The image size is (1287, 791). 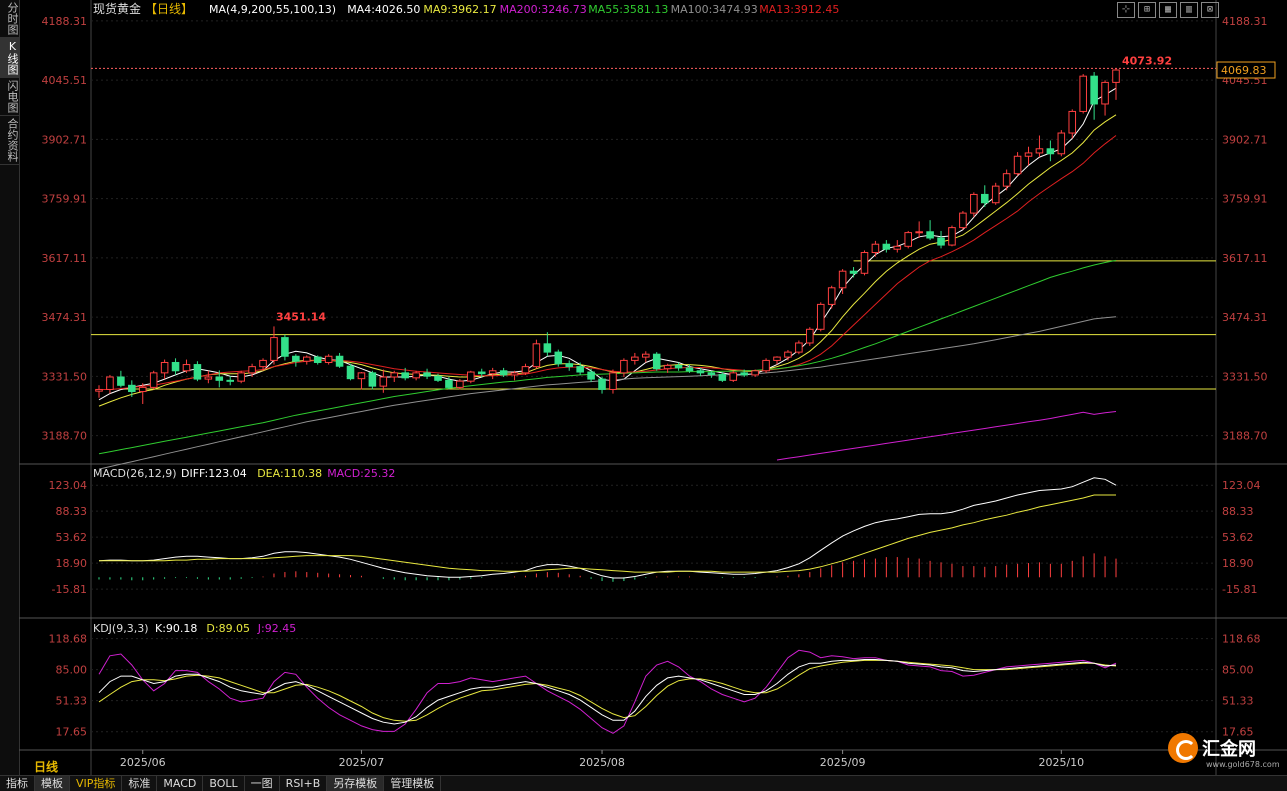 I want to click on date-tick-label: 2025/09, so click(x=843, y=762).